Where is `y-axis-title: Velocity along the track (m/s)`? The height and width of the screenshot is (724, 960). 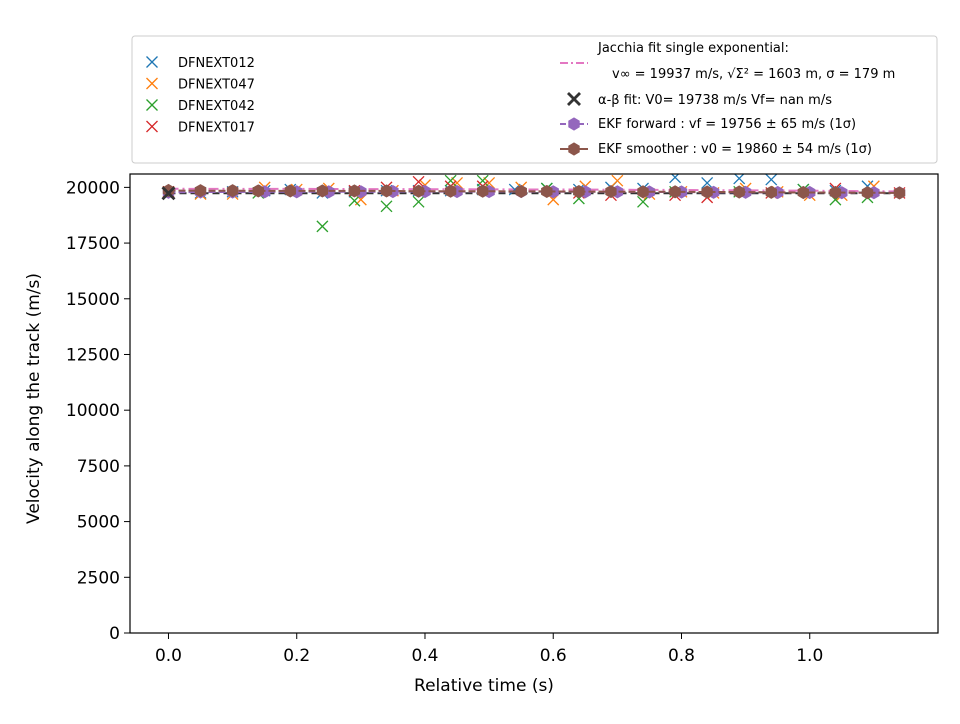
y-axis-title: Velocity along the track (m/s) is located at coordinates (34, 398).